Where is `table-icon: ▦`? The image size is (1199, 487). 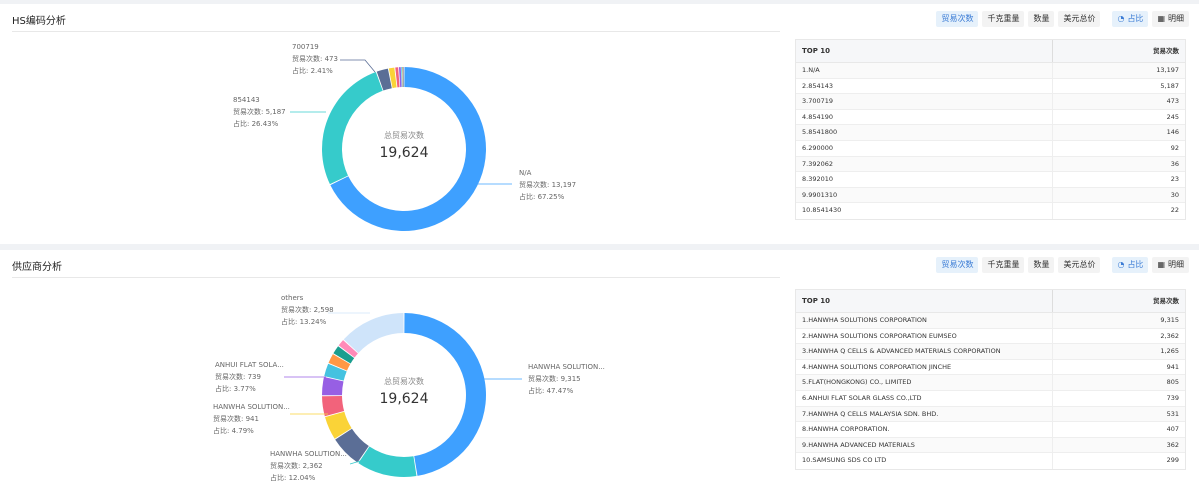
table-icon: ▦ is located at coordinates (1161, 264).